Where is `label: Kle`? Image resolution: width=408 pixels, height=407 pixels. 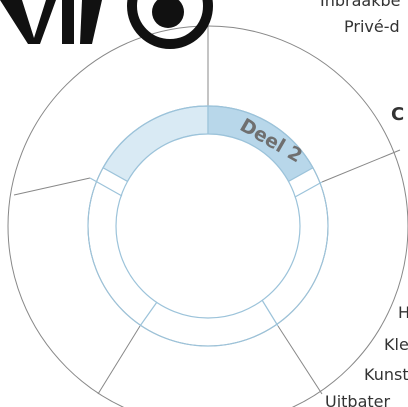 label: Kle is located at coordinates (396, 344).